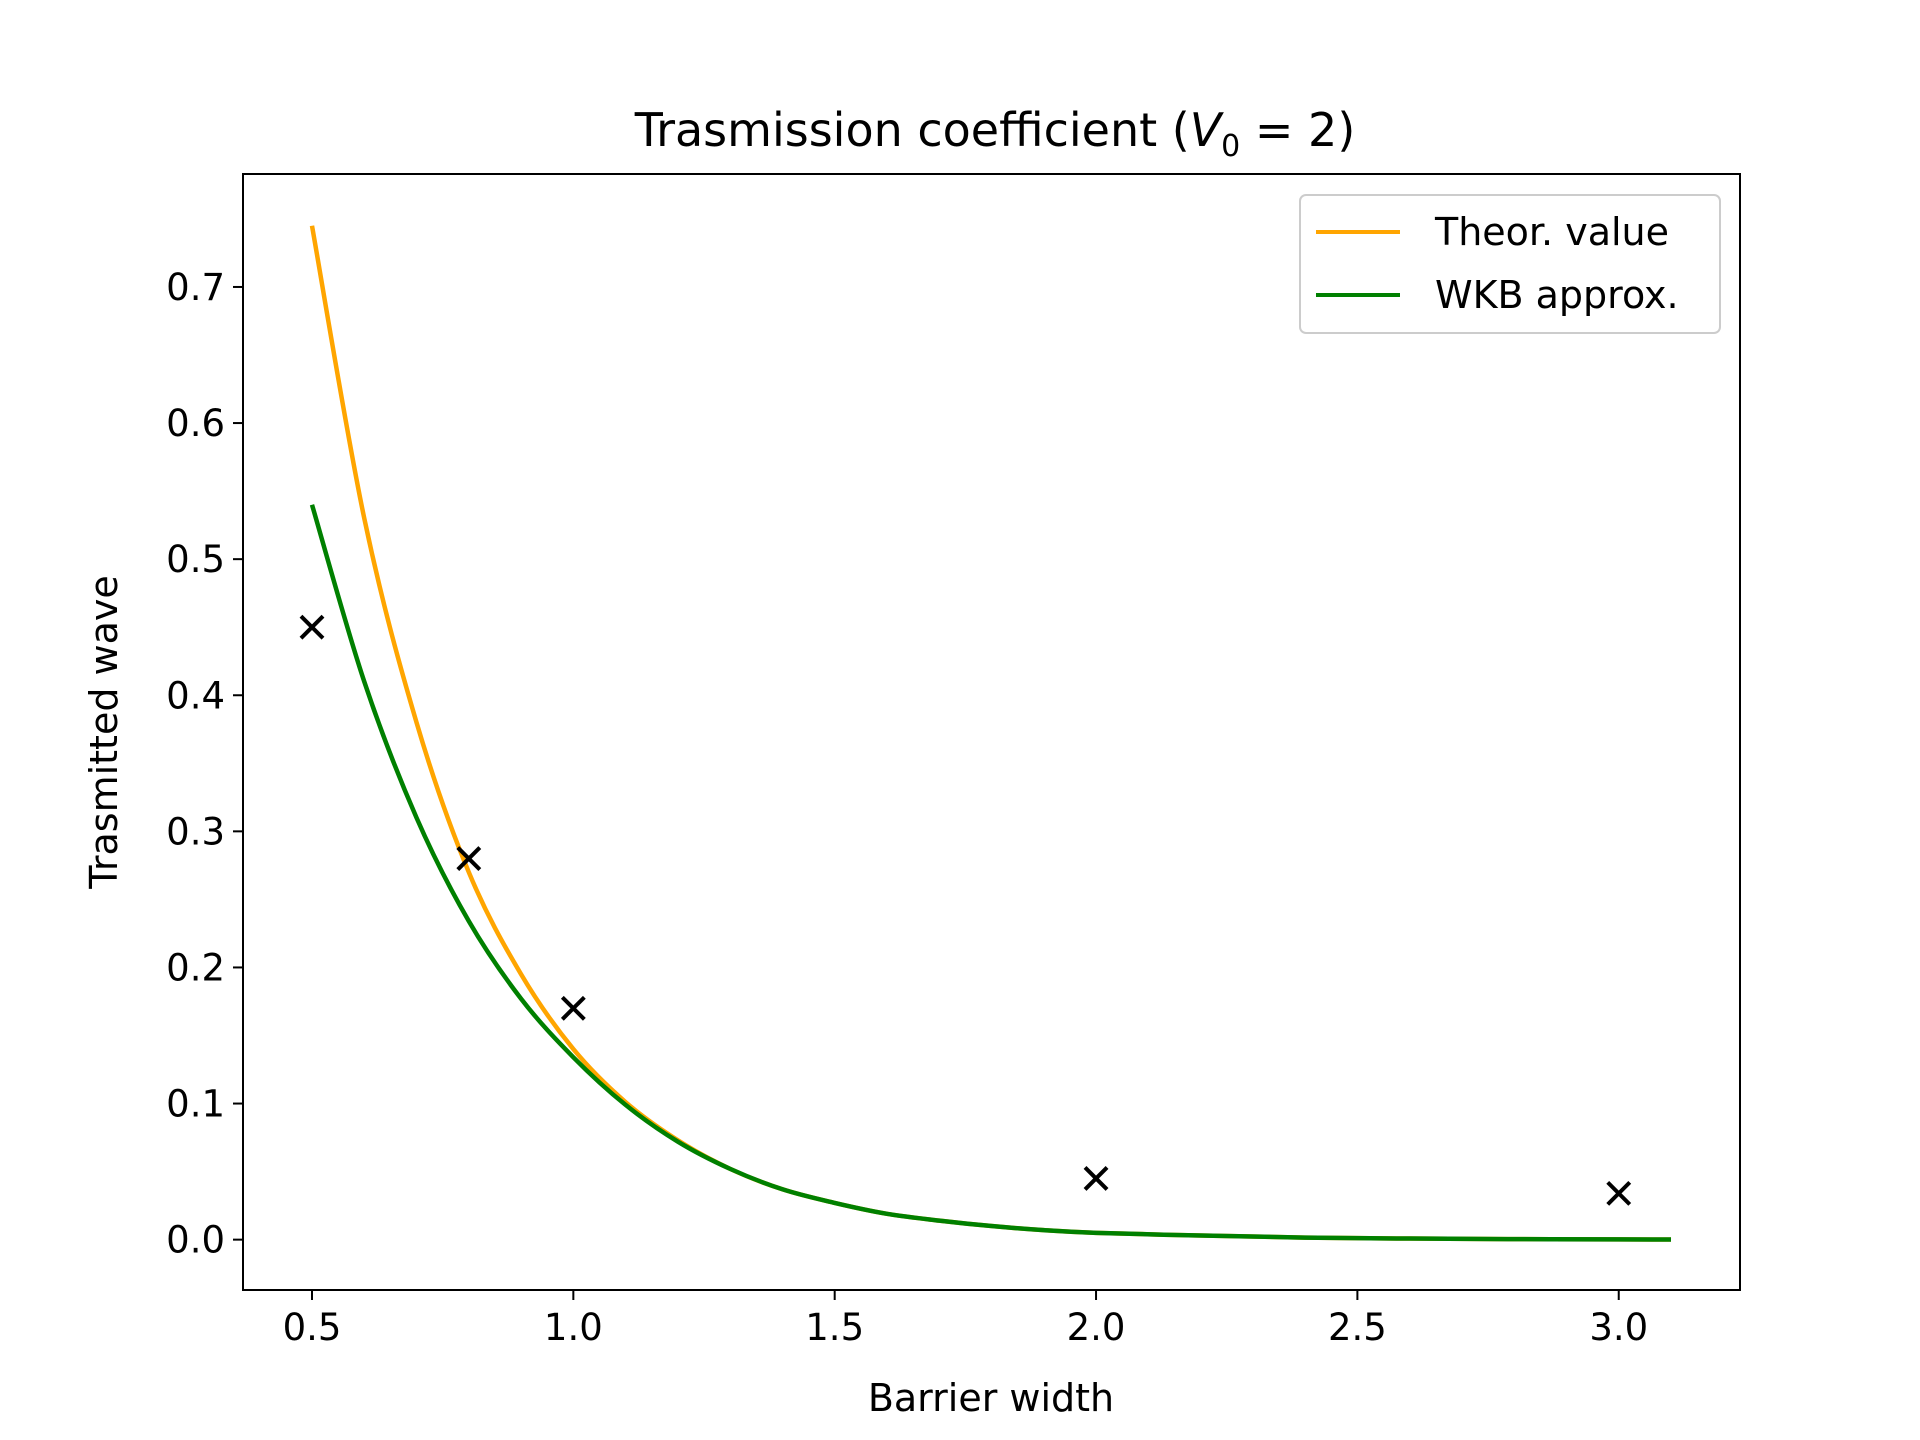 The width and height of the screenshot is (1920, 1440). What do you see at coordinates (1357, 1327) in the screenshot?
I see `x-tick-label: 2.5` at bounding box center [1357, 1327].